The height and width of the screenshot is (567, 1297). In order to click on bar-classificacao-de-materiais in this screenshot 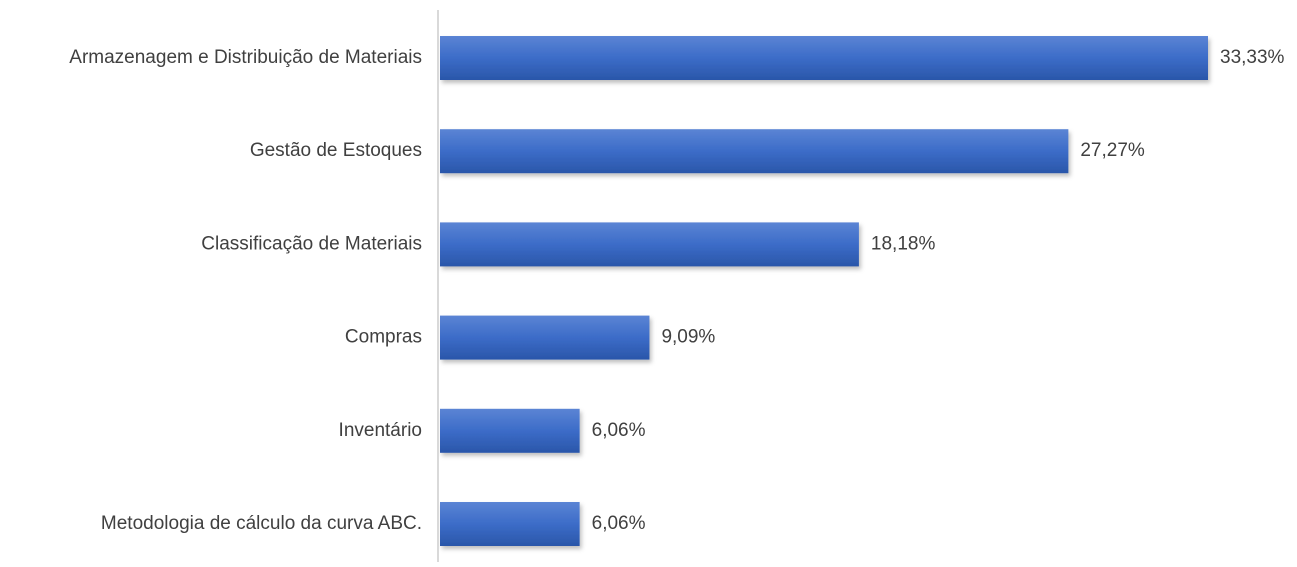, I will do `click(649, 244)`.